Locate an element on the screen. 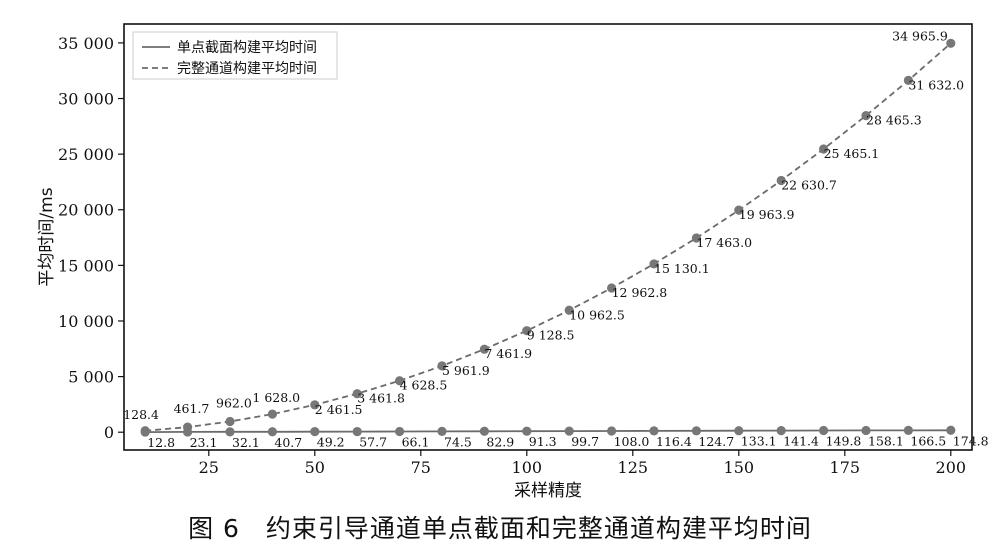 This screenshot has width=1000, height=558. data-label-full-channel: 25 465.1 is located at coordinates (852, 153).